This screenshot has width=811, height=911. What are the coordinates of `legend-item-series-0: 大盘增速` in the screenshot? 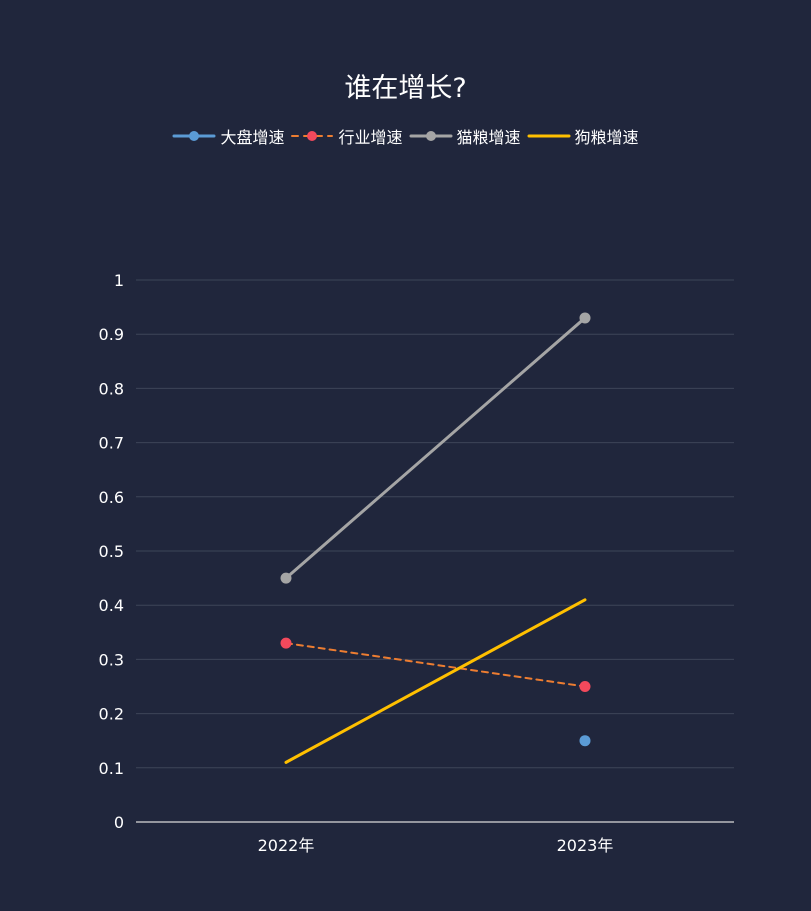 It's located at (228, 136).